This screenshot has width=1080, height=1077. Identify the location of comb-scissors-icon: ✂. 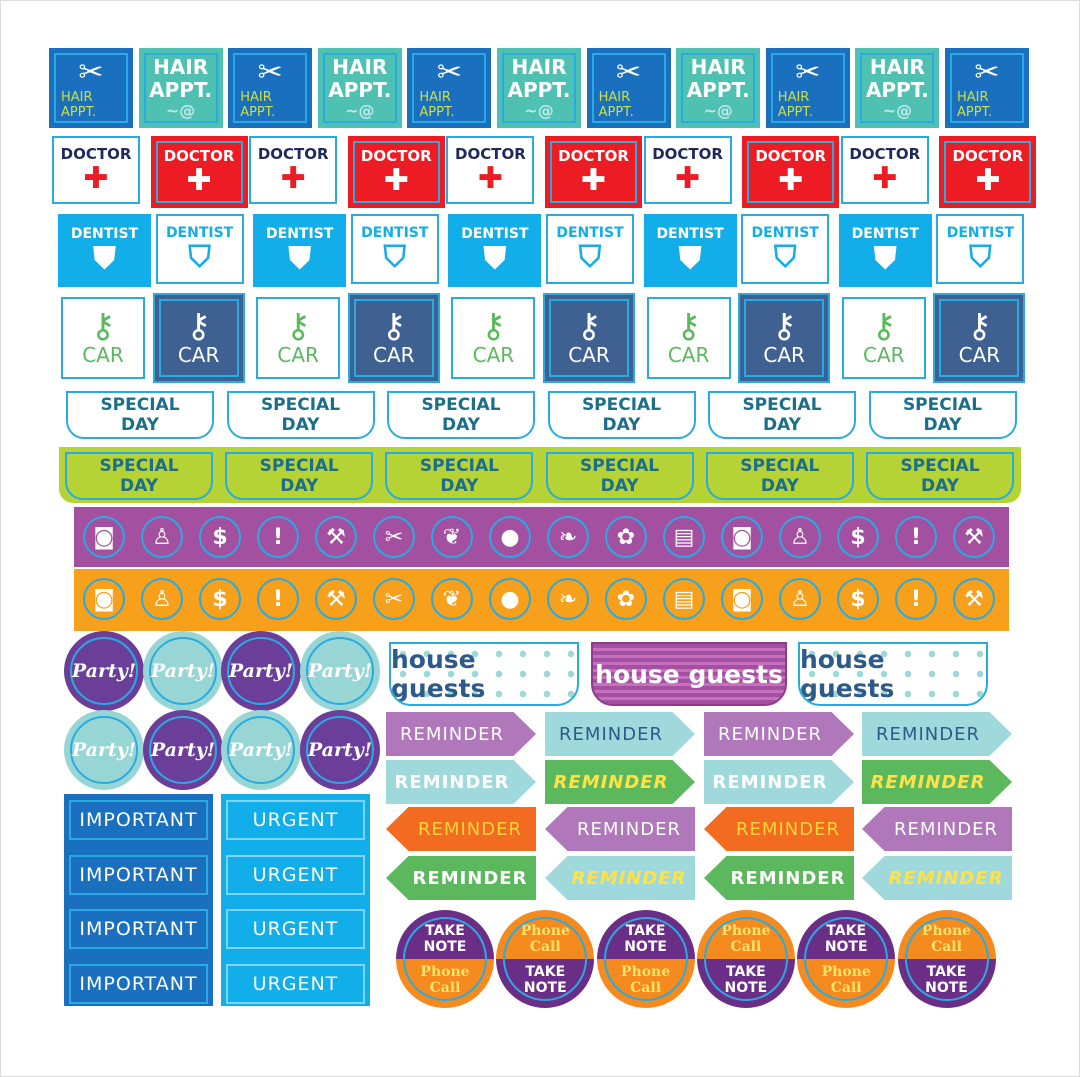
(394, 599).